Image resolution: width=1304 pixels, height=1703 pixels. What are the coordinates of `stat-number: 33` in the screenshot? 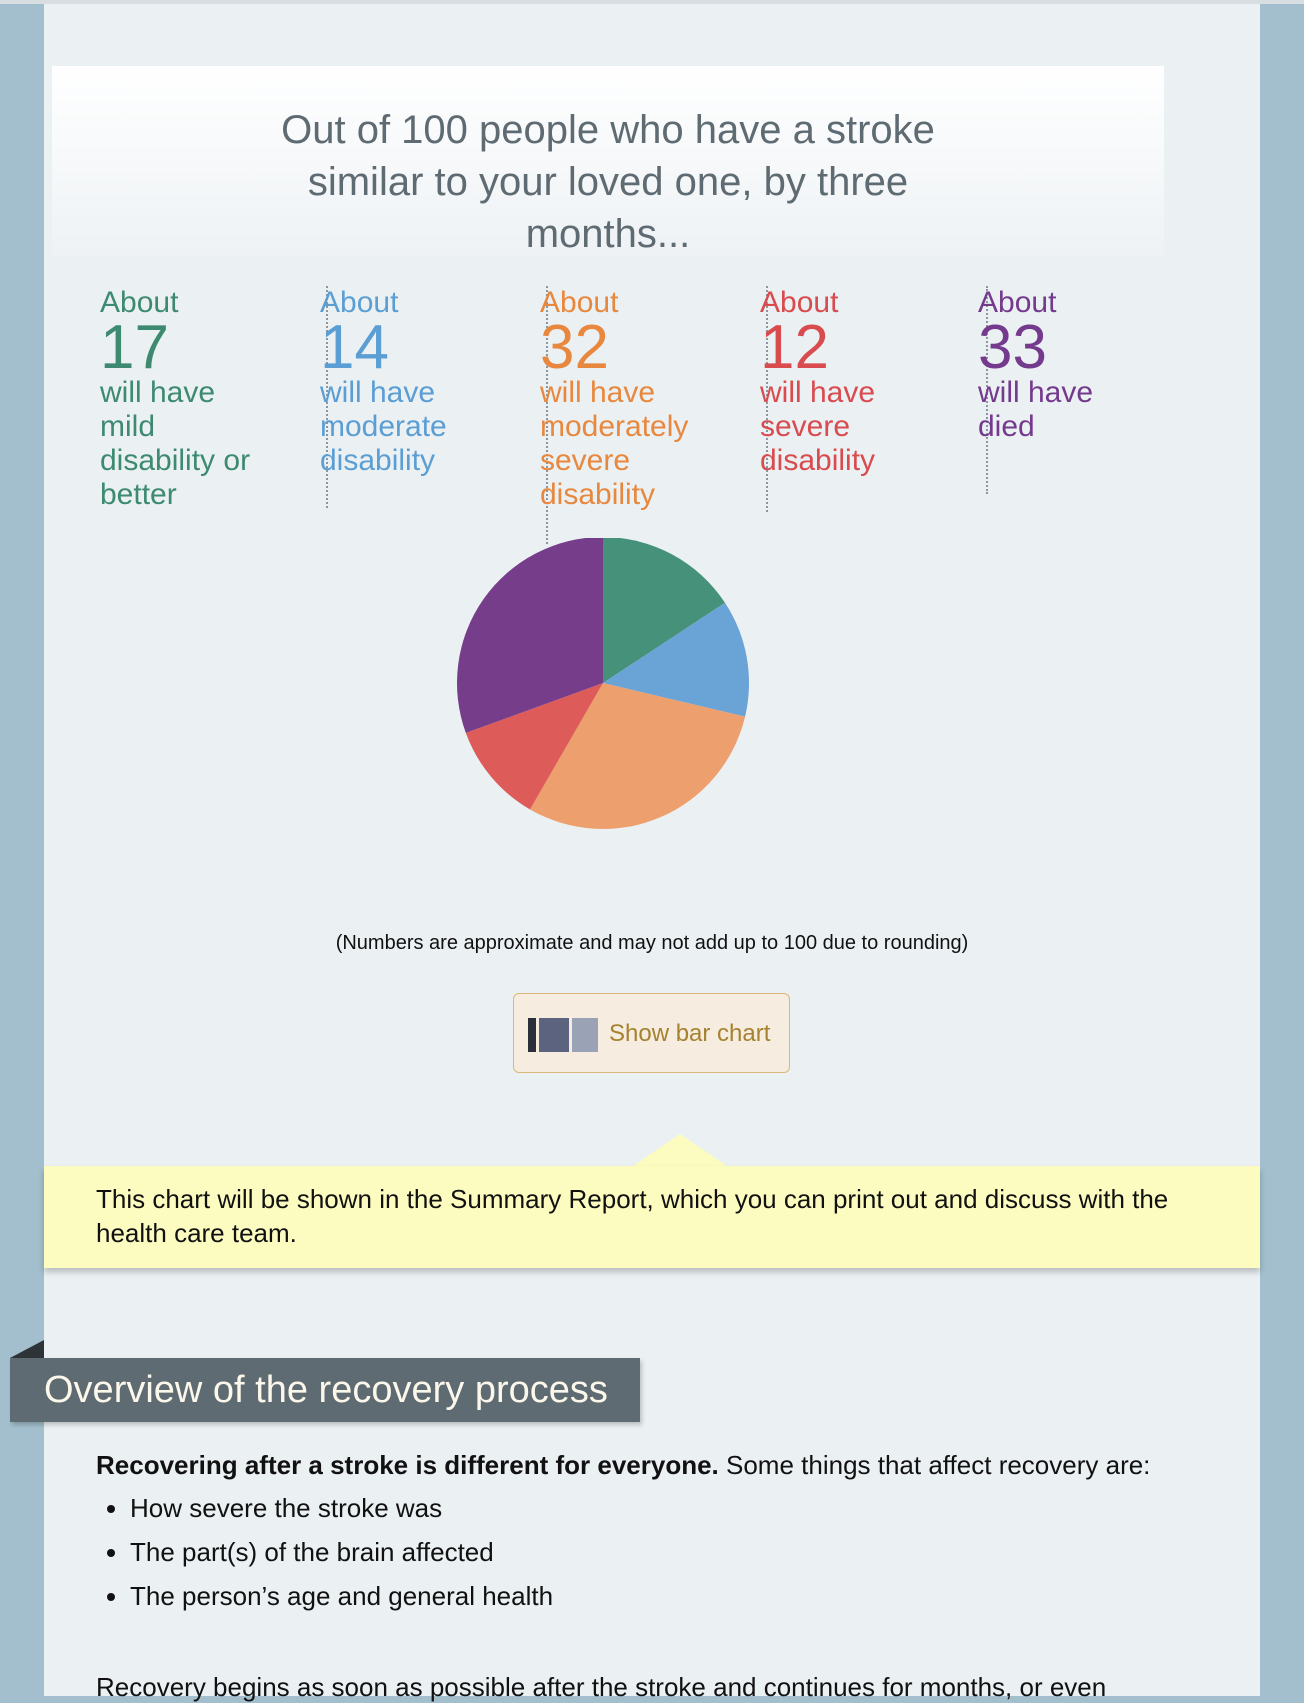 It's located at (1012, 347).